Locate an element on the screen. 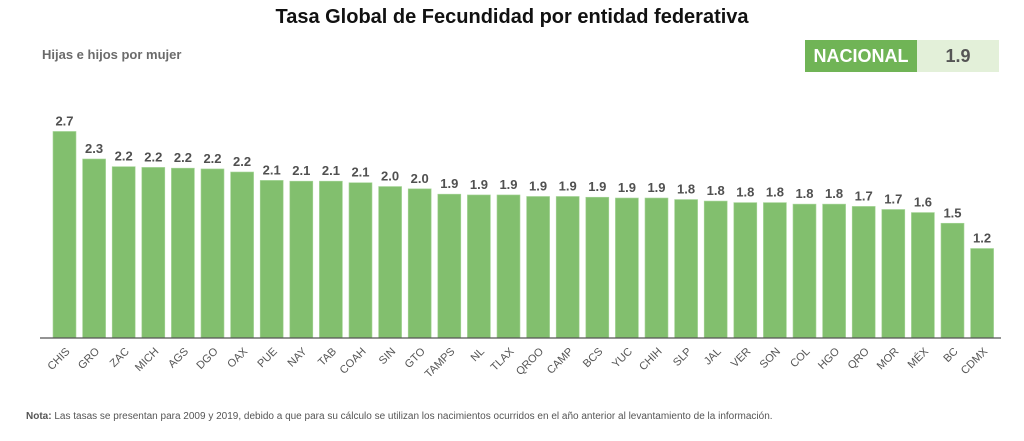 The width and height of the screenshot is (1024, 441). data-label-qro: 1.7 is located at coordinates (864, 195).